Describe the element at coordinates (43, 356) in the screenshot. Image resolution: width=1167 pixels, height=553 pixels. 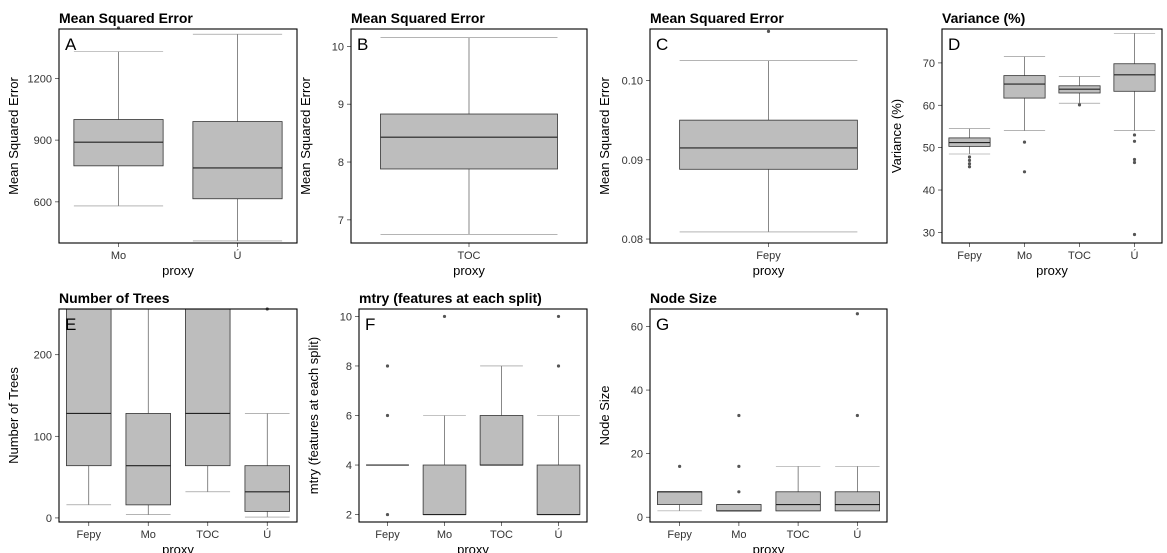
I see `y-tick-label: 200` at that location.